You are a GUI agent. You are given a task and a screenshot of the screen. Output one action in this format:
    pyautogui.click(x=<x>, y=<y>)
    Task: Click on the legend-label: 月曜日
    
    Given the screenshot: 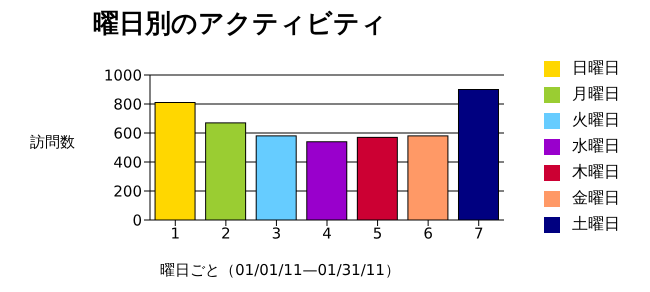 What is the action you would take?
    pyautogui.click(x=596, y=93)
    